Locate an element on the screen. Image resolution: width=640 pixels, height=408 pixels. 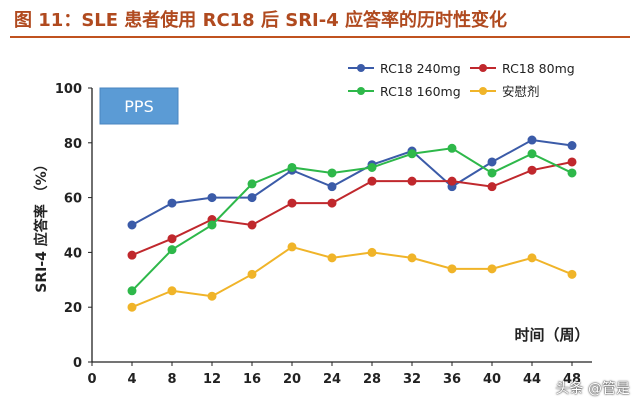
x-tick-label: 12 is located at coordinates (212, 379).